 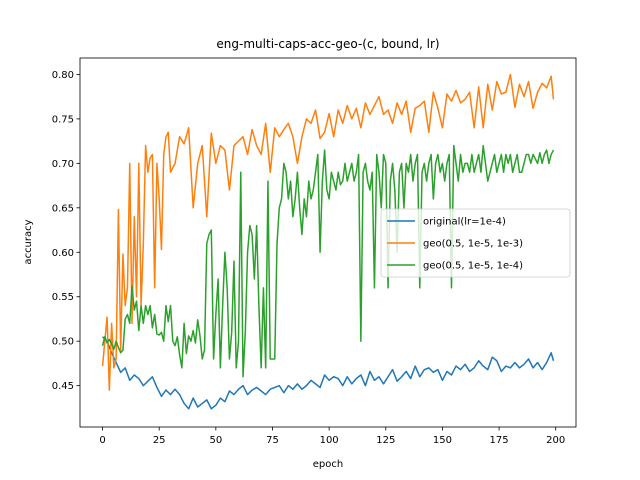 I want to click on x-tick-label: 150, so click(x=442, y=440).